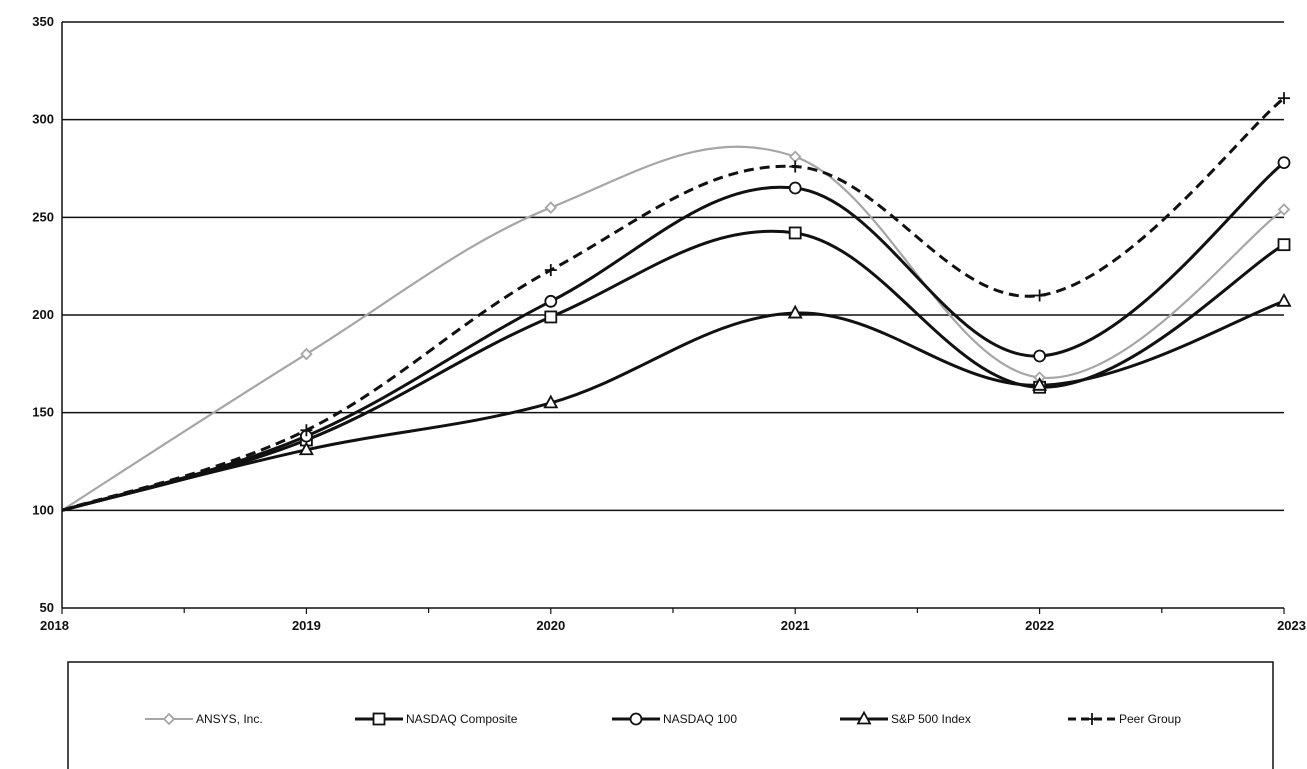  What do you see at coordinates (462, 719) in the screenshot?
I see `legend-label-1: NASDAQ Composite` at bounding box center [462, 719].